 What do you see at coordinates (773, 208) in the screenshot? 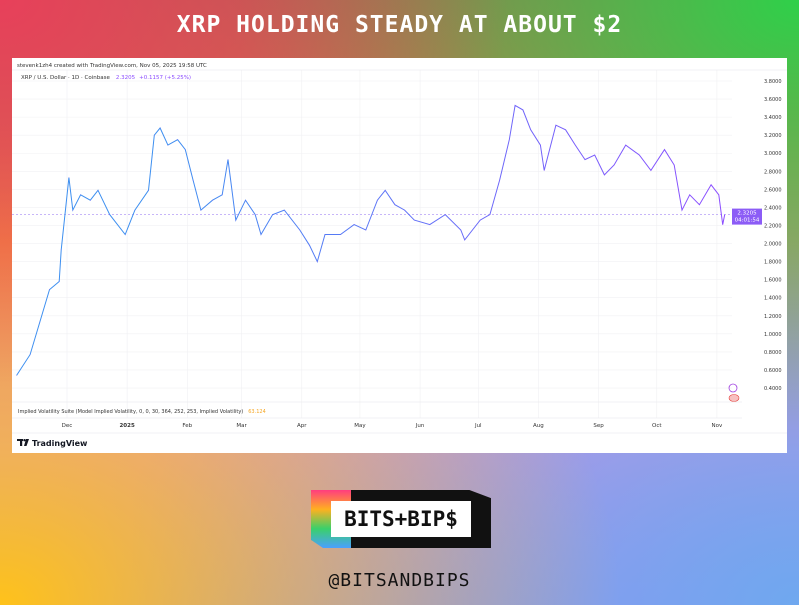
I see `y-tick-label: 2.4000` at bounding box center [773, 208].